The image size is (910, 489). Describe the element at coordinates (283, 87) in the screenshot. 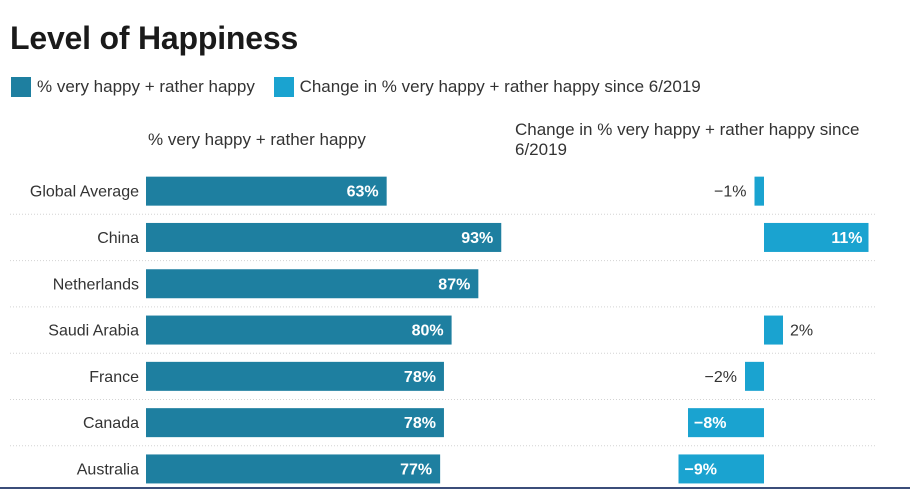

I see `legend-swatch-change` at that location.